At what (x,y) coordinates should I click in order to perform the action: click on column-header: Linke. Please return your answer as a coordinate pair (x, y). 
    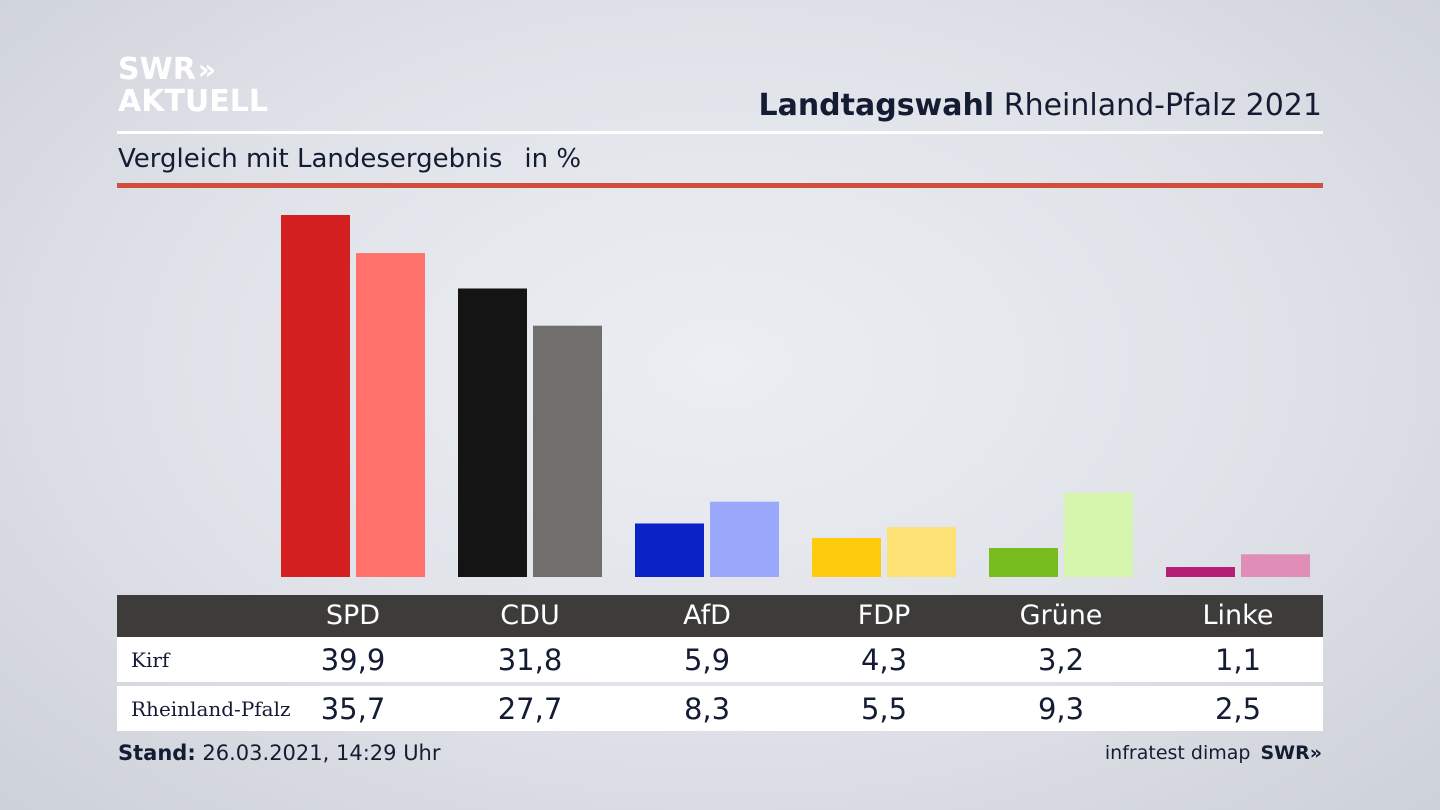
    Looking at the image, I should click on (1238, 615).